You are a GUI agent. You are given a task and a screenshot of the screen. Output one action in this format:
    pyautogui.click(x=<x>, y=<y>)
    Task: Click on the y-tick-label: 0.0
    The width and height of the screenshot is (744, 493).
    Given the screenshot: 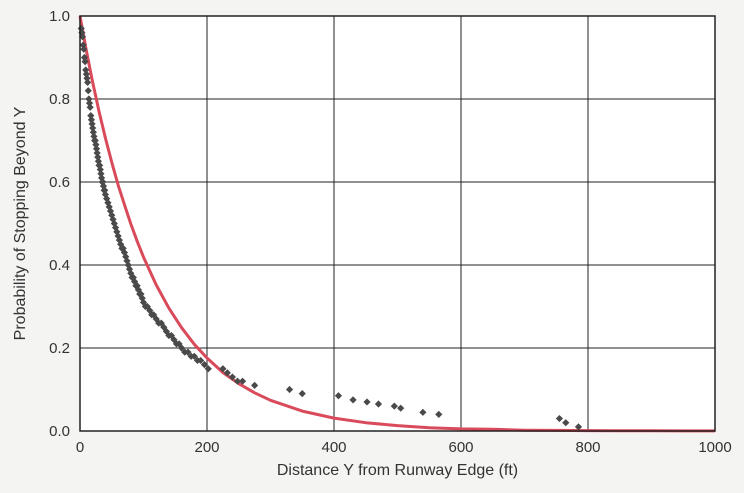 What is the action you would take?
    pyautogui.click(x=59, y=431)
    